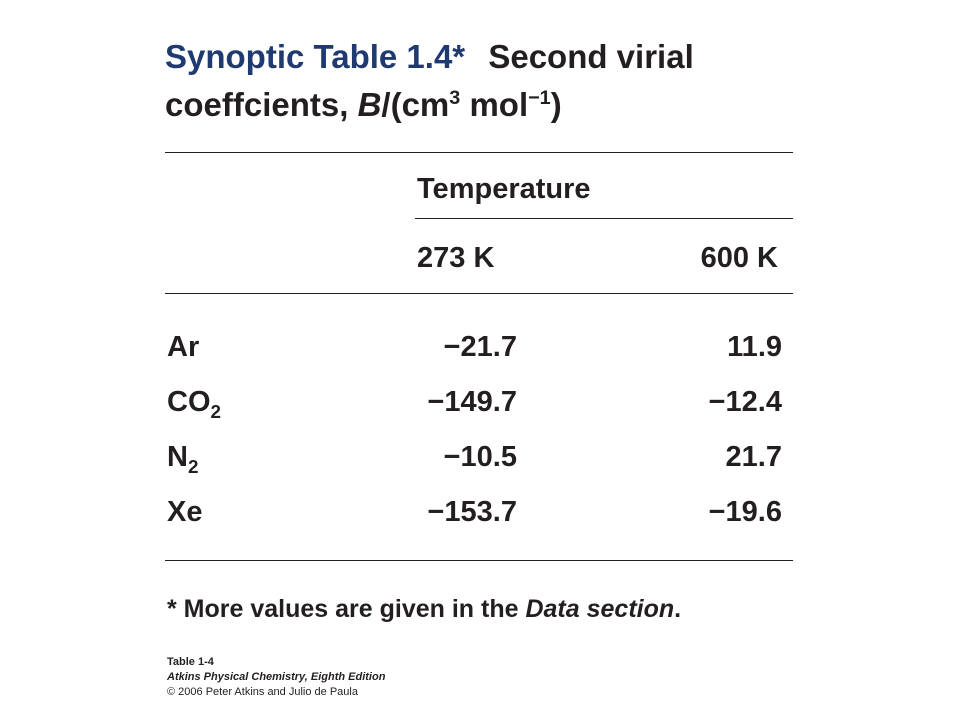 This screenshot has height=720, width=960. I want to click on title-text: coeffcients, B/(cm3 mol−1), so click(363, 104).